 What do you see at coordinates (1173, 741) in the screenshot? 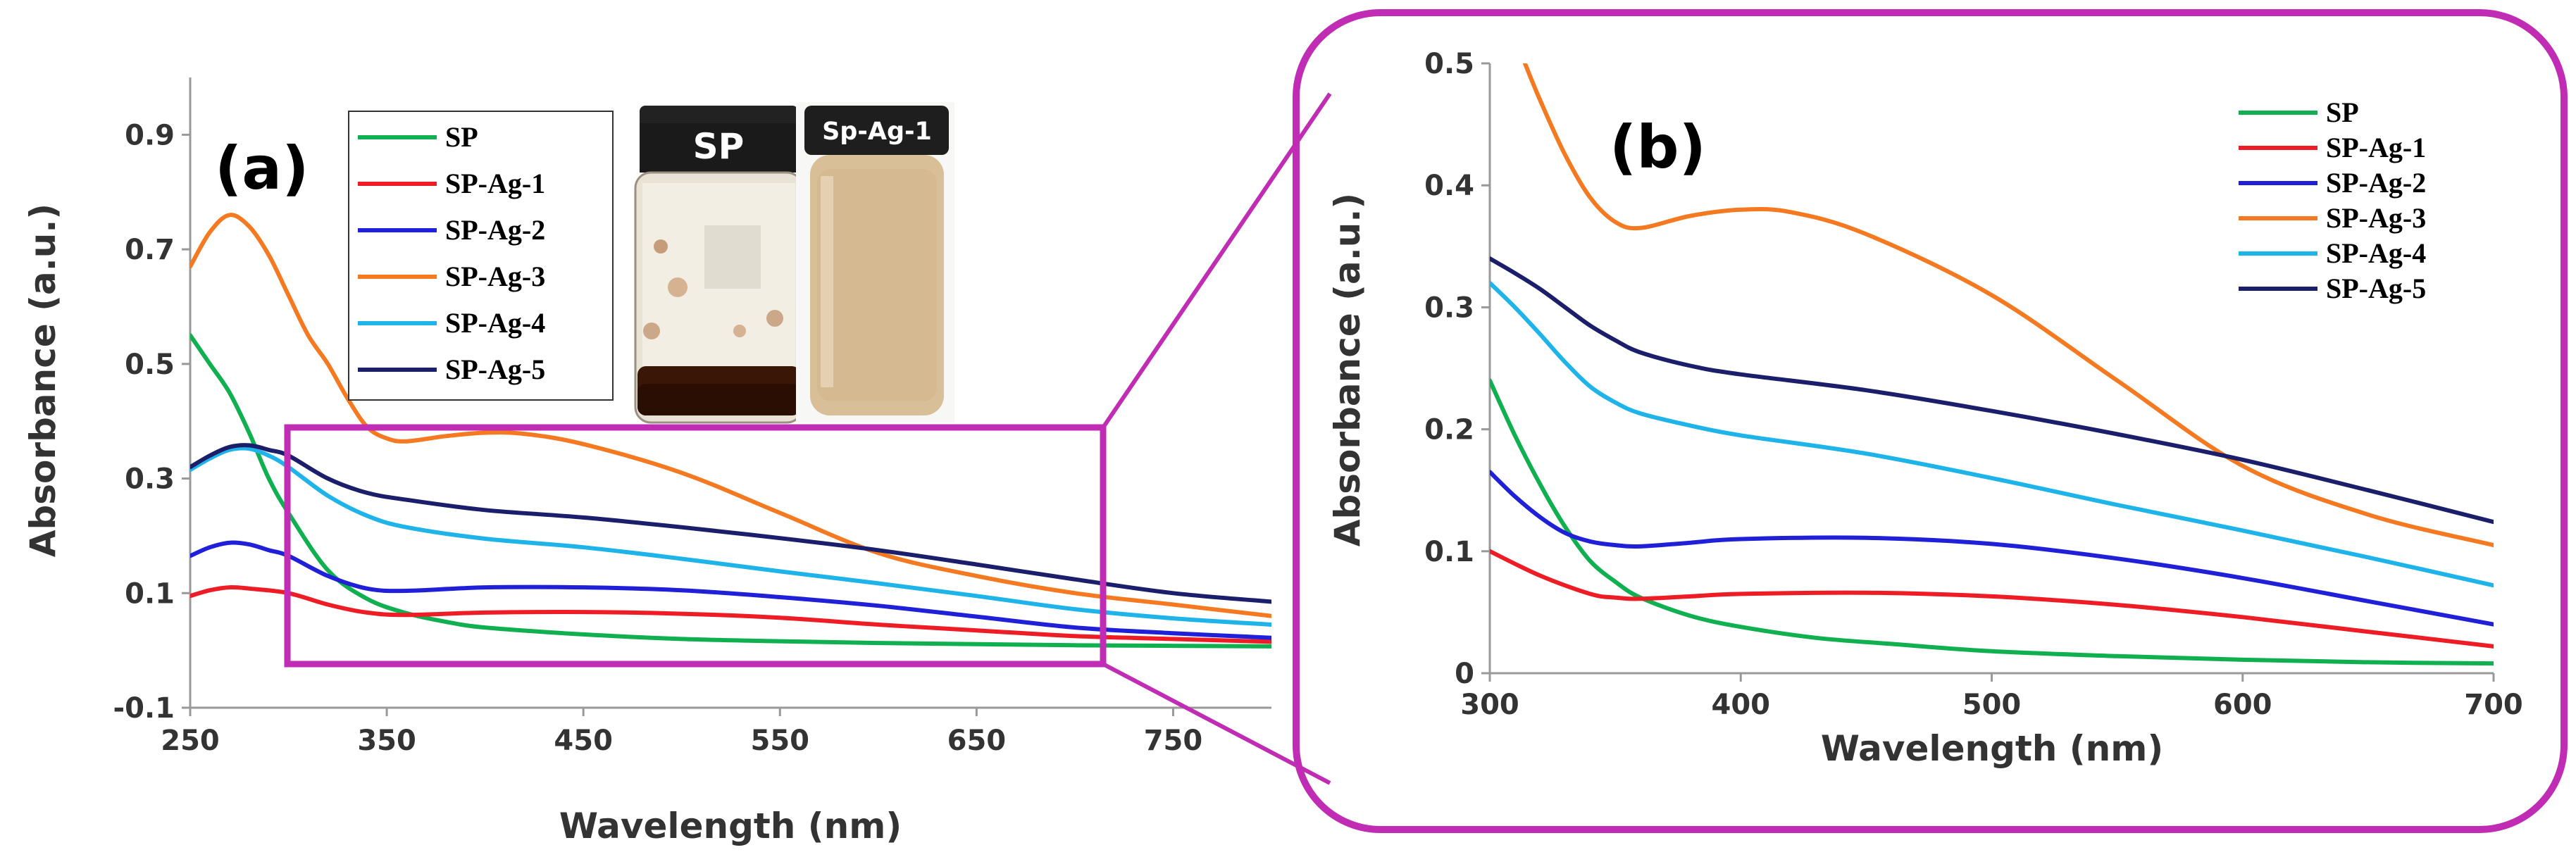
I see `chart-a-x-tick-label: 750` at bounding box center [1173, 741].